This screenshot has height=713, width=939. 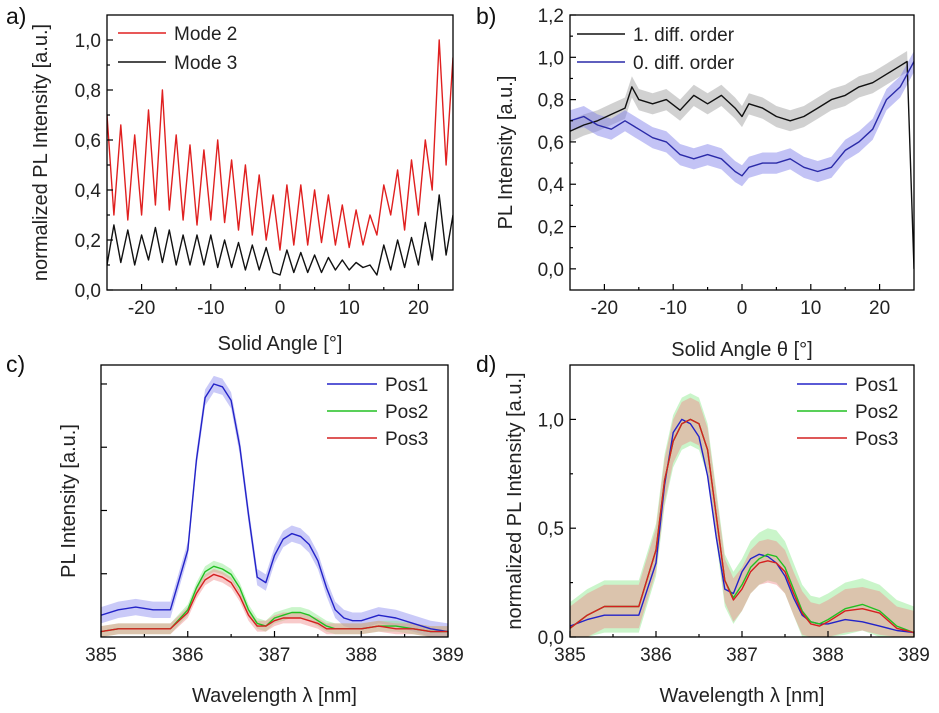 What do you see at coordinates (205, 34) in the screenshot?
I see `legend-label: Mode 2` at bounding box center [205, 34].